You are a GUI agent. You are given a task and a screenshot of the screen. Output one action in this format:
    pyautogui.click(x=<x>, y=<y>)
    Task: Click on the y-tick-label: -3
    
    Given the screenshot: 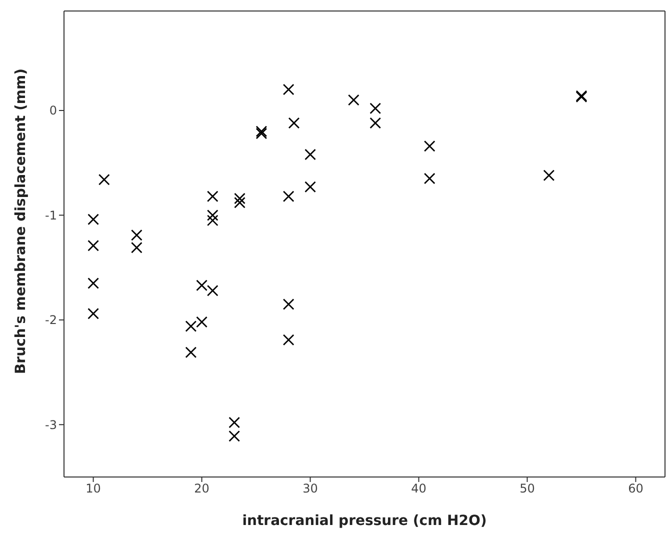 What is the action you would take?
    pyautogui.click(x=51, y=425)
    